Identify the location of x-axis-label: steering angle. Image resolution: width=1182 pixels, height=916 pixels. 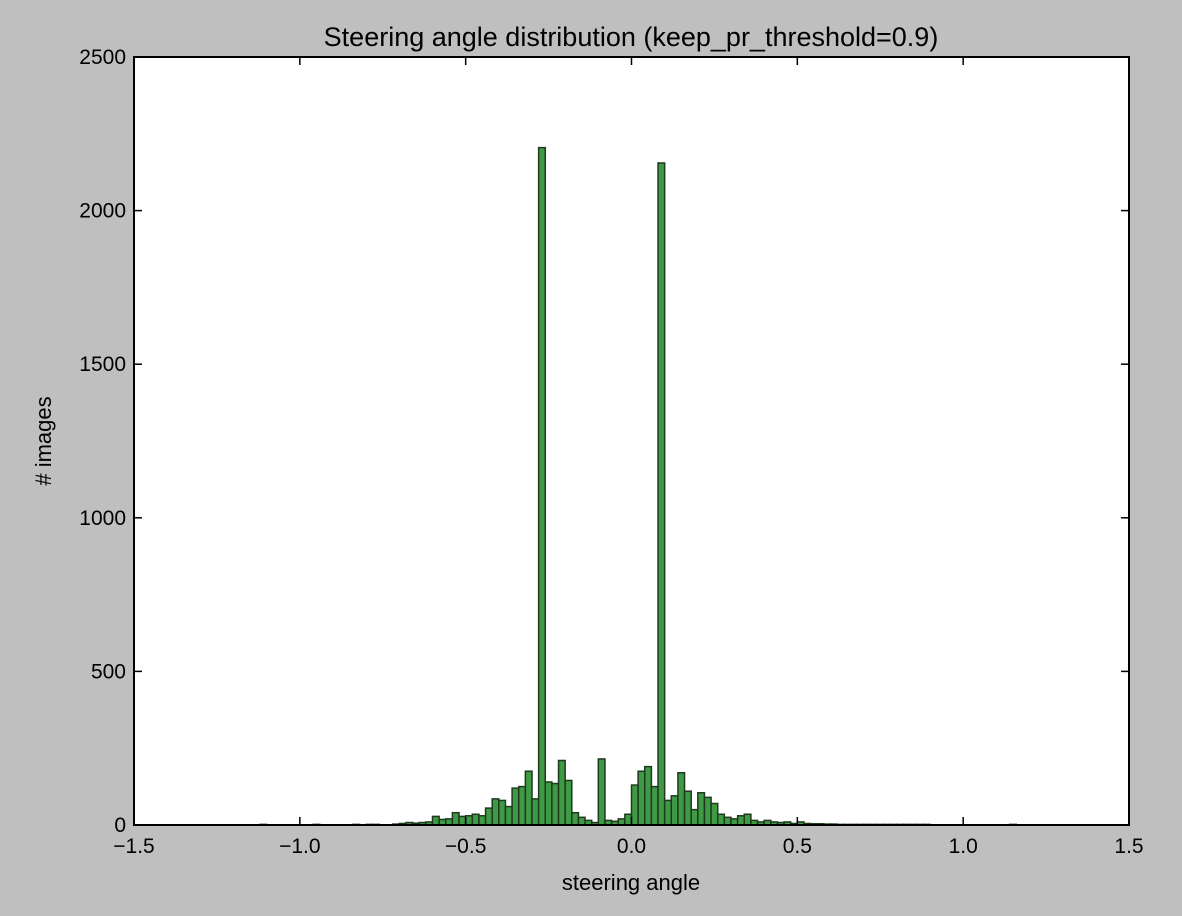
(631, 882).